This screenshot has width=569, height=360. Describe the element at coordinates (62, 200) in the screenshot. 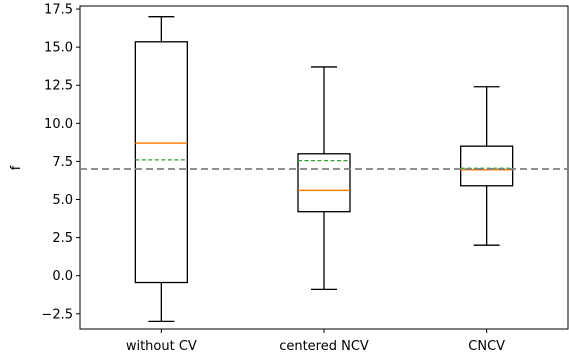

I see `y-tick-label: 5.0` at that location.